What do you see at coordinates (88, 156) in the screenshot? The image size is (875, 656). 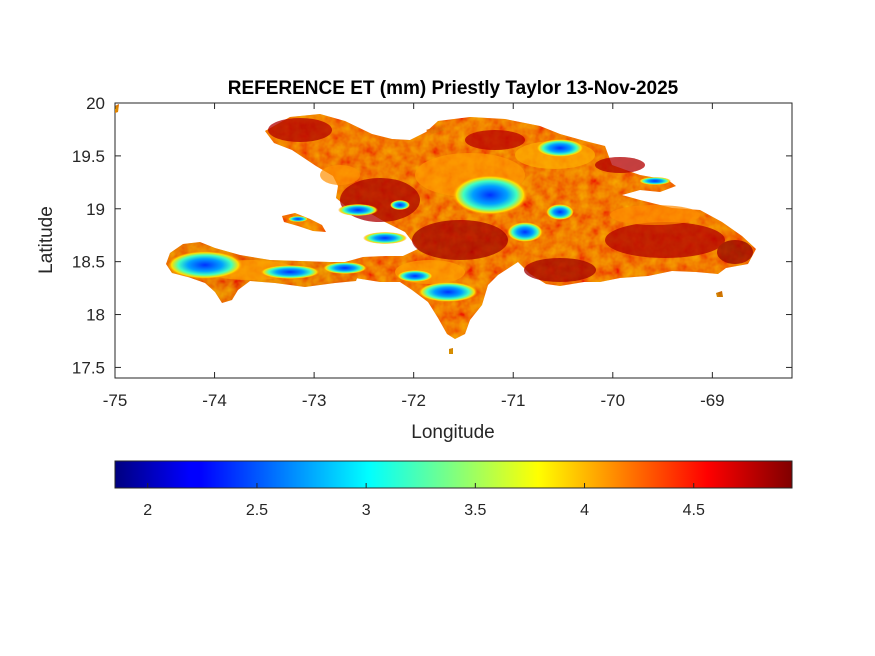 I see `y-tick-label: 19.5` at bounding box center [88, 156].